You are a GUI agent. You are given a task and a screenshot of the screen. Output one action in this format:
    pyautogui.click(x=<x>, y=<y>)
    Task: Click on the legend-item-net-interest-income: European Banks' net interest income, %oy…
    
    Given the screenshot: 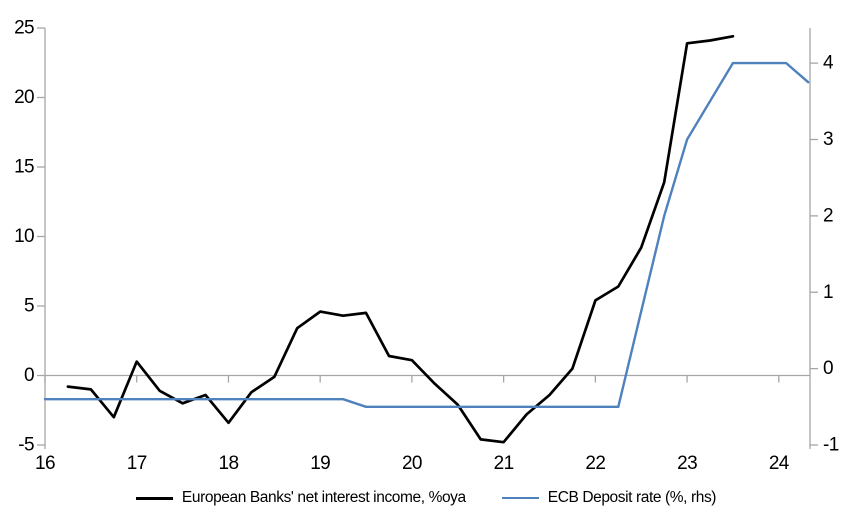 What is the action you would take?
    pyautogui.click(x=300, y=498)
    